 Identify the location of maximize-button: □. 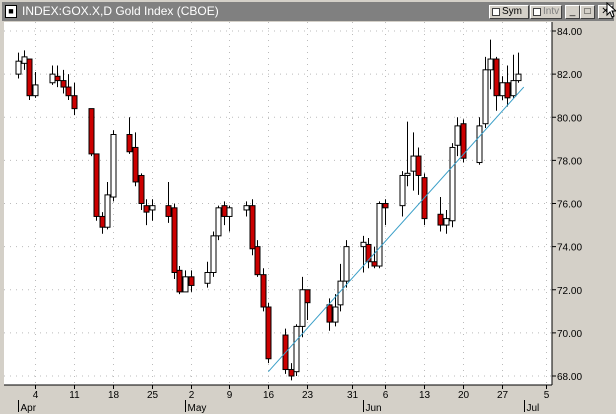
(587, 12).